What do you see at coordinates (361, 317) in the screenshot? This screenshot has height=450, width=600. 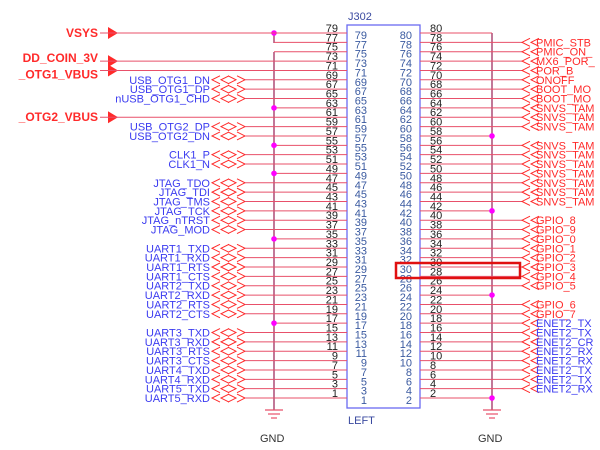 I see `pin-number-inner: 19` at bounding box center [361, 317].